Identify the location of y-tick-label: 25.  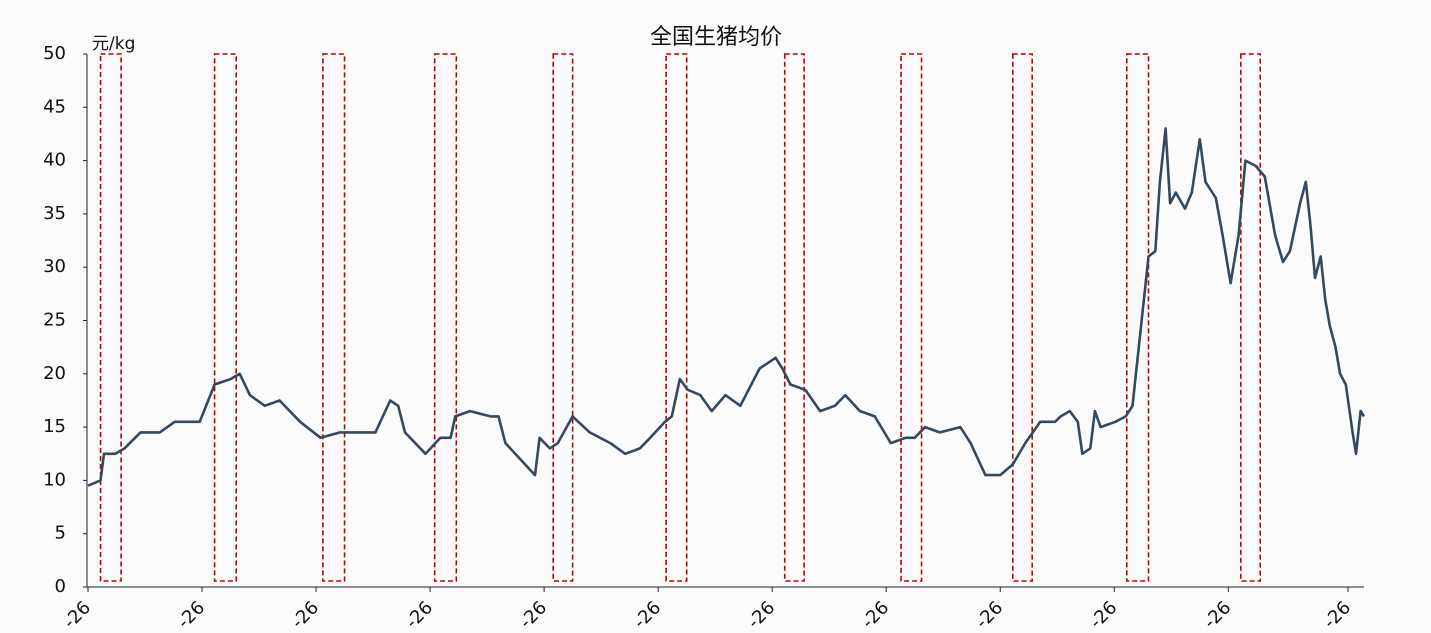
(54, 320).